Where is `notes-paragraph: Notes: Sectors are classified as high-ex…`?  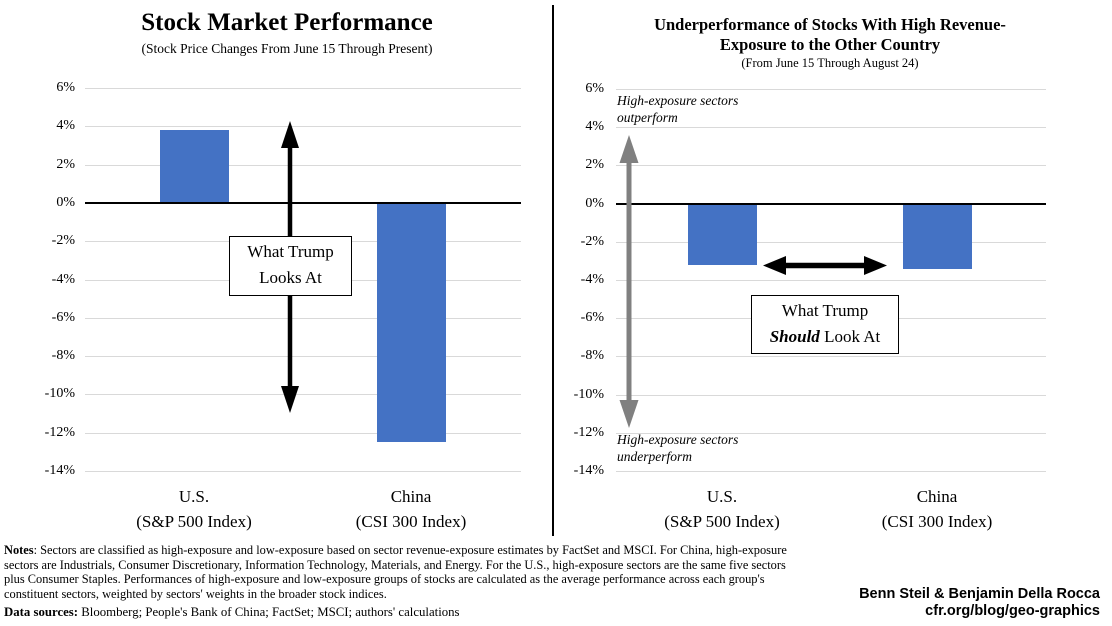 notes-paragraph: Notes: Sectors are classified as high-ex… is located at coordinates (400, 572).